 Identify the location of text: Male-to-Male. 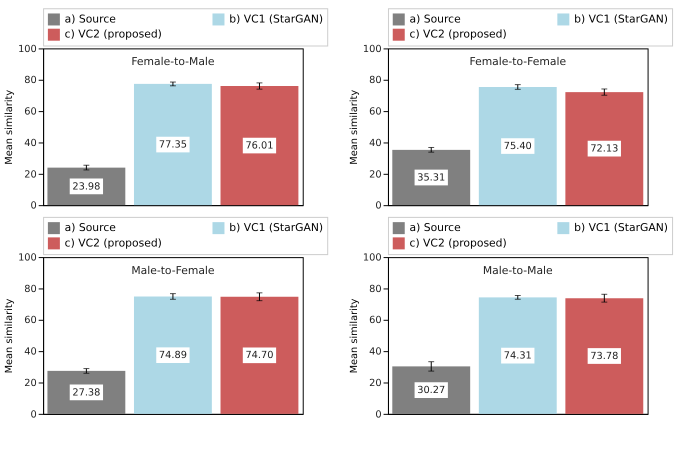
(518, 270).